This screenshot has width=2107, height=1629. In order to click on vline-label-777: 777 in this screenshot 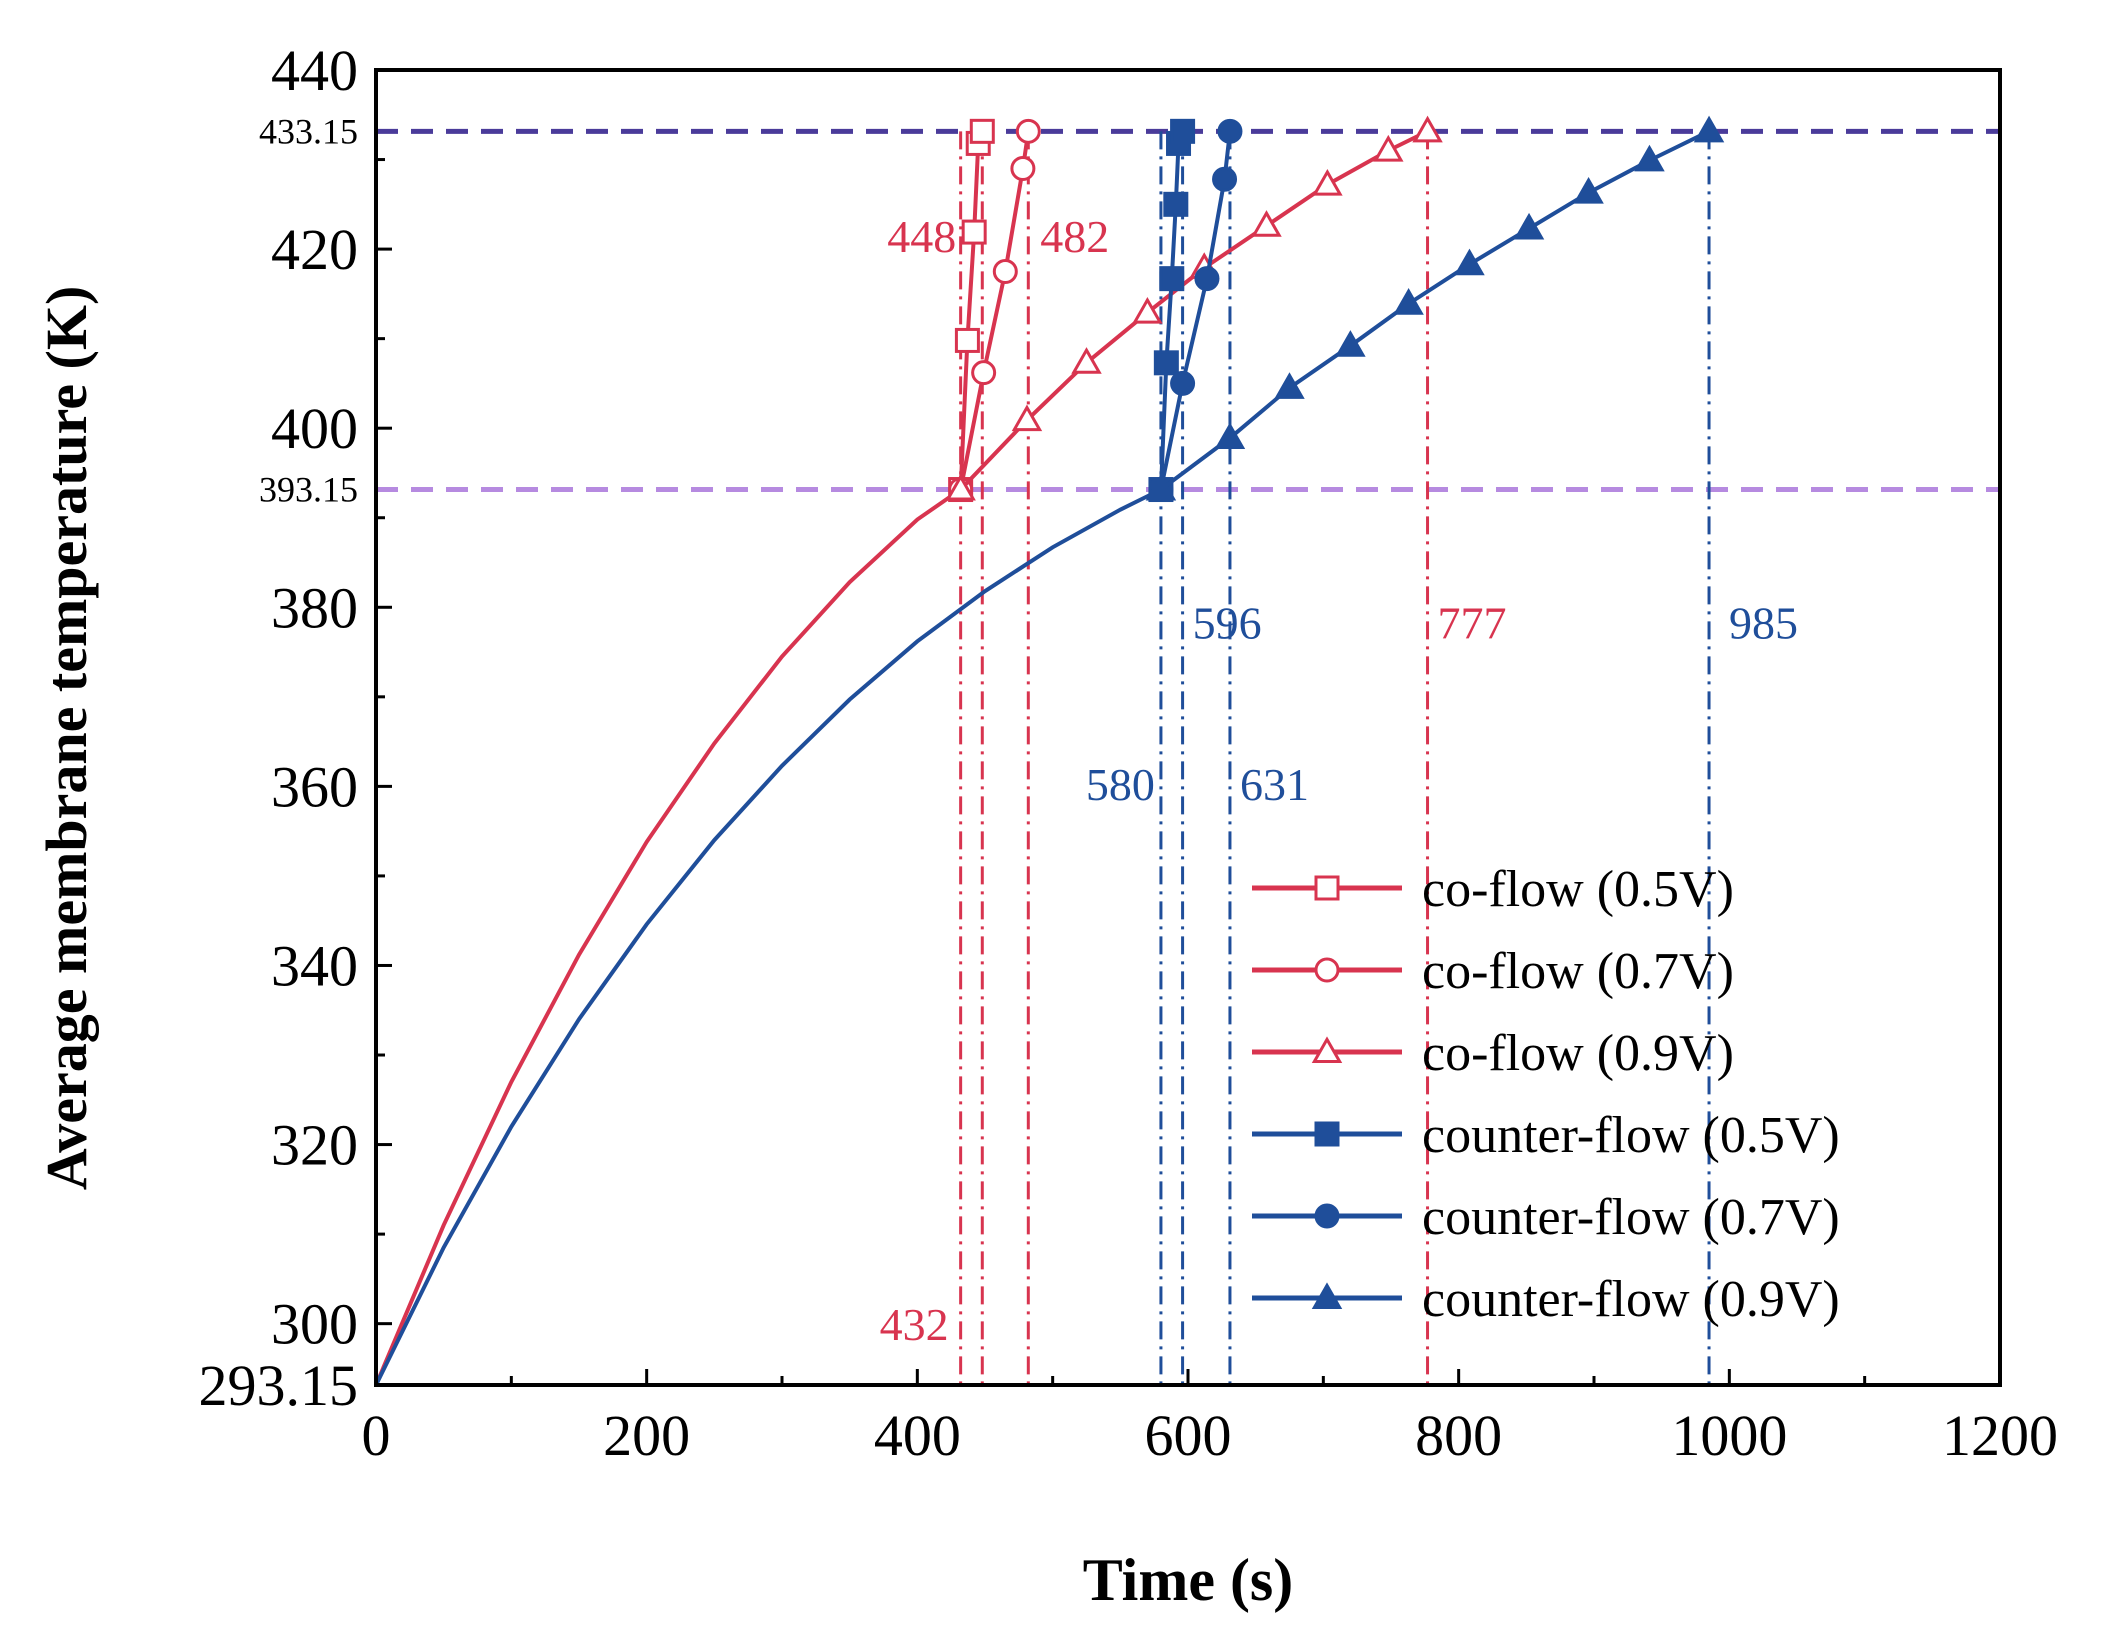, I will do `click(1472, 623)`.